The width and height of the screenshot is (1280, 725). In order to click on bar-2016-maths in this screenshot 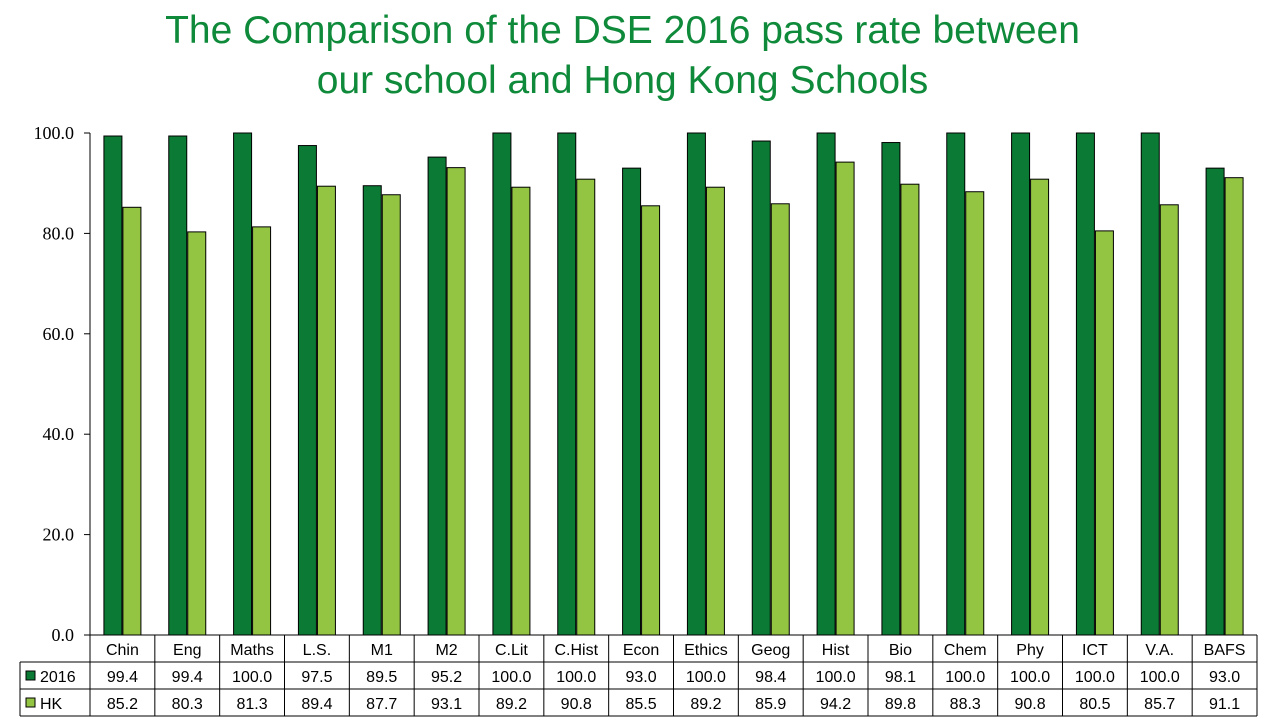, I will do `click(243, 384)`.